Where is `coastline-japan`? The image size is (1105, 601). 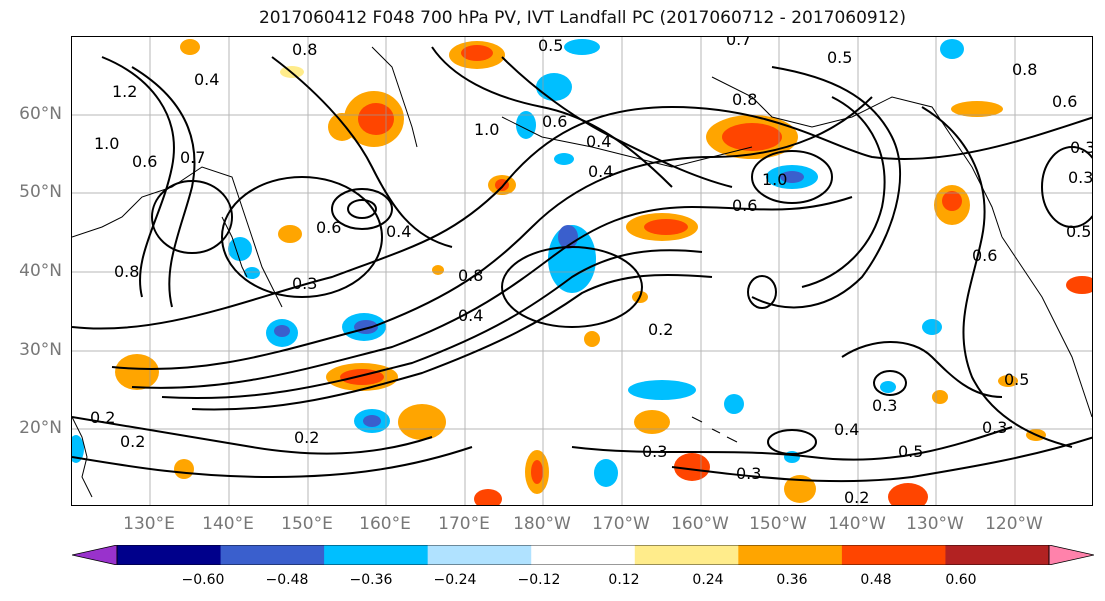 coastline-japan is located at coordinates (234, 247).